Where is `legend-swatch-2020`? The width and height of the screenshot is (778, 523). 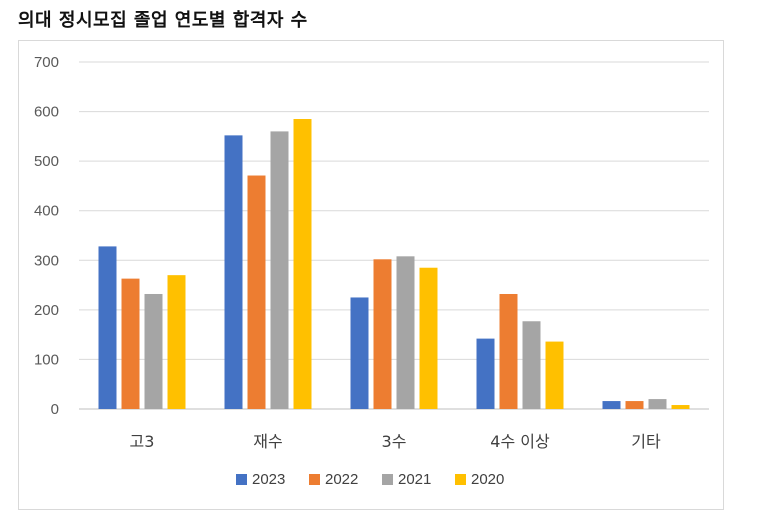 legend-swatch-2020 is located at coordinates (460, 479).